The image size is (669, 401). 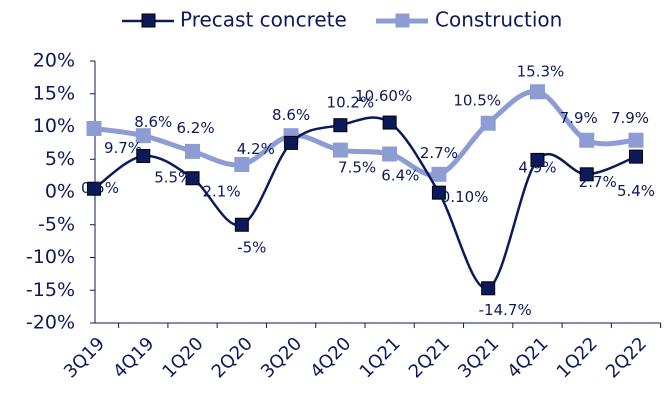 What do you see at coordinates (577, 357) in the screenshot?
I see `x-tick-label: 1Q22` at bounding box center [577, 357].